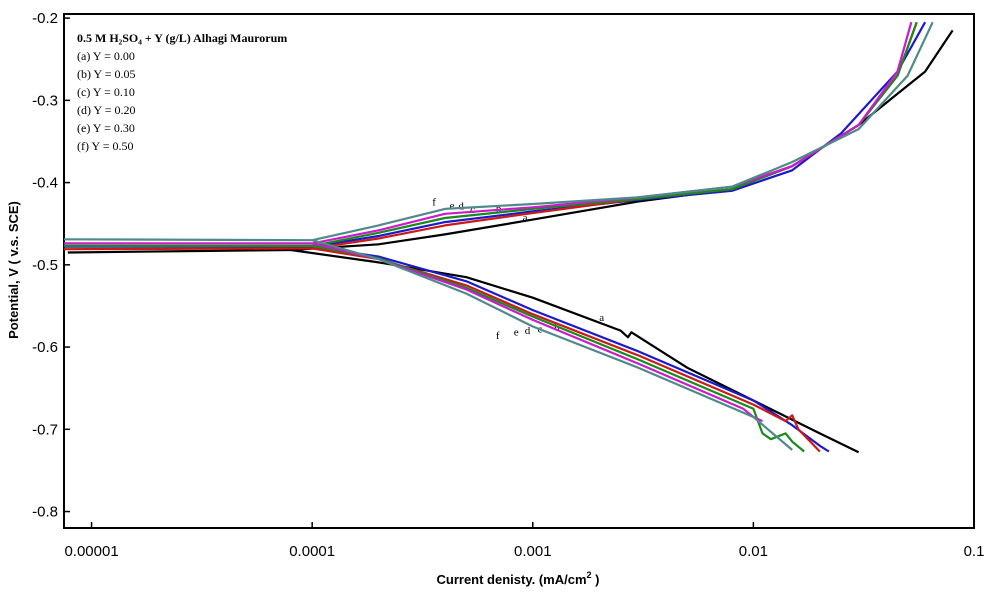 The image size is (995, 597). What do you see at coordinates (974, 551) in the screenshot?
I see `x-tick-label: 0.1` at bounding box center [974, 551].